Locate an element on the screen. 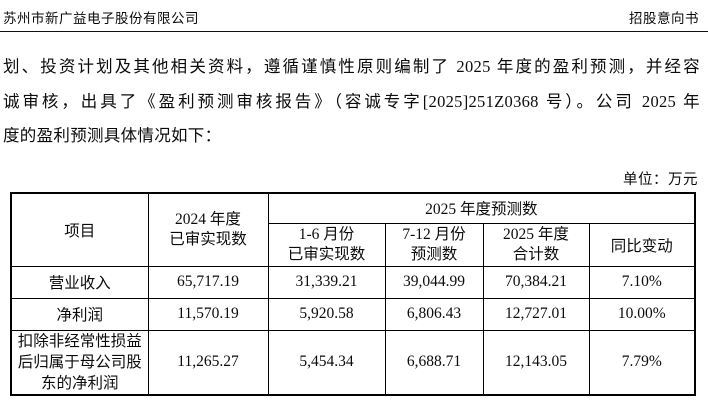 Image resolution: width=708 pixels, height=402 pixels. value-h2-forecast: 6,806.43 is located at coordinates (434, 314).